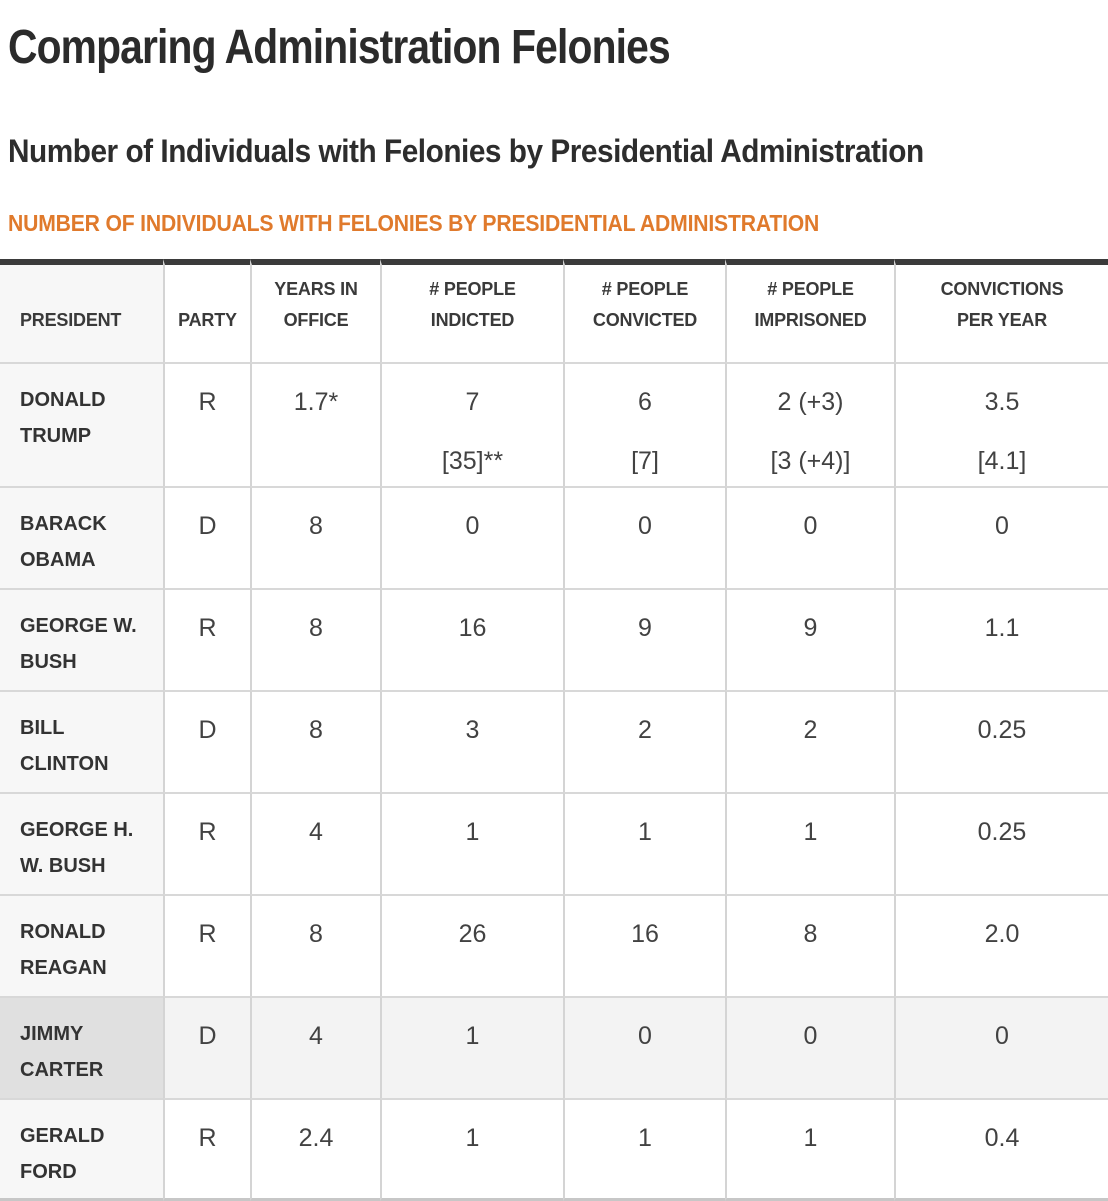 The width and height of the screenshot is (1108, 1201). Describe the element at coordinates (315, 310) in the screenshot. I see `column-header-years-in-office: YEARS IN OFFICE` at that location.